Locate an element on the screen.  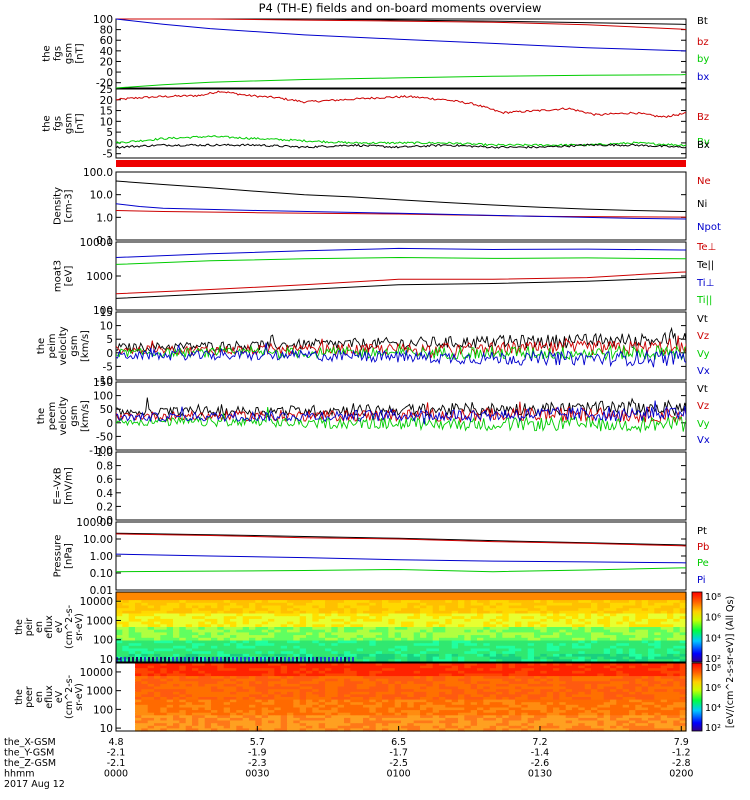
y-tick-label: -10 is located at coordinates (104, 381).